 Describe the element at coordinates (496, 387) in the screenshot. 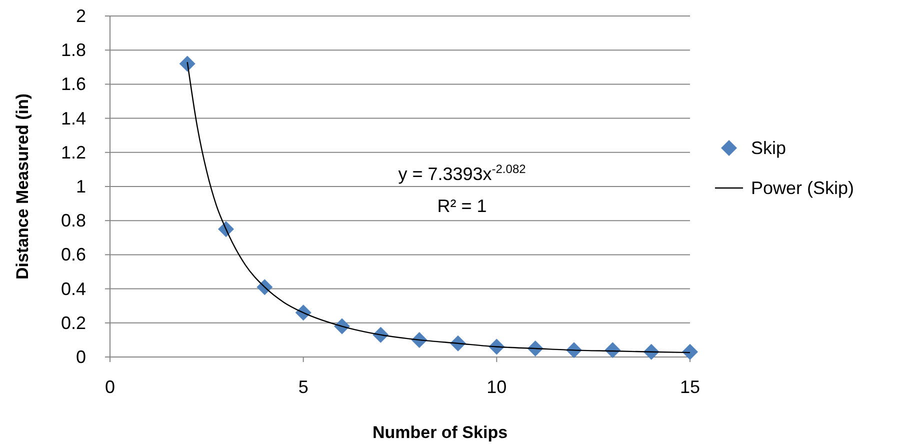

I see `x-tick-label: 10` at that location.